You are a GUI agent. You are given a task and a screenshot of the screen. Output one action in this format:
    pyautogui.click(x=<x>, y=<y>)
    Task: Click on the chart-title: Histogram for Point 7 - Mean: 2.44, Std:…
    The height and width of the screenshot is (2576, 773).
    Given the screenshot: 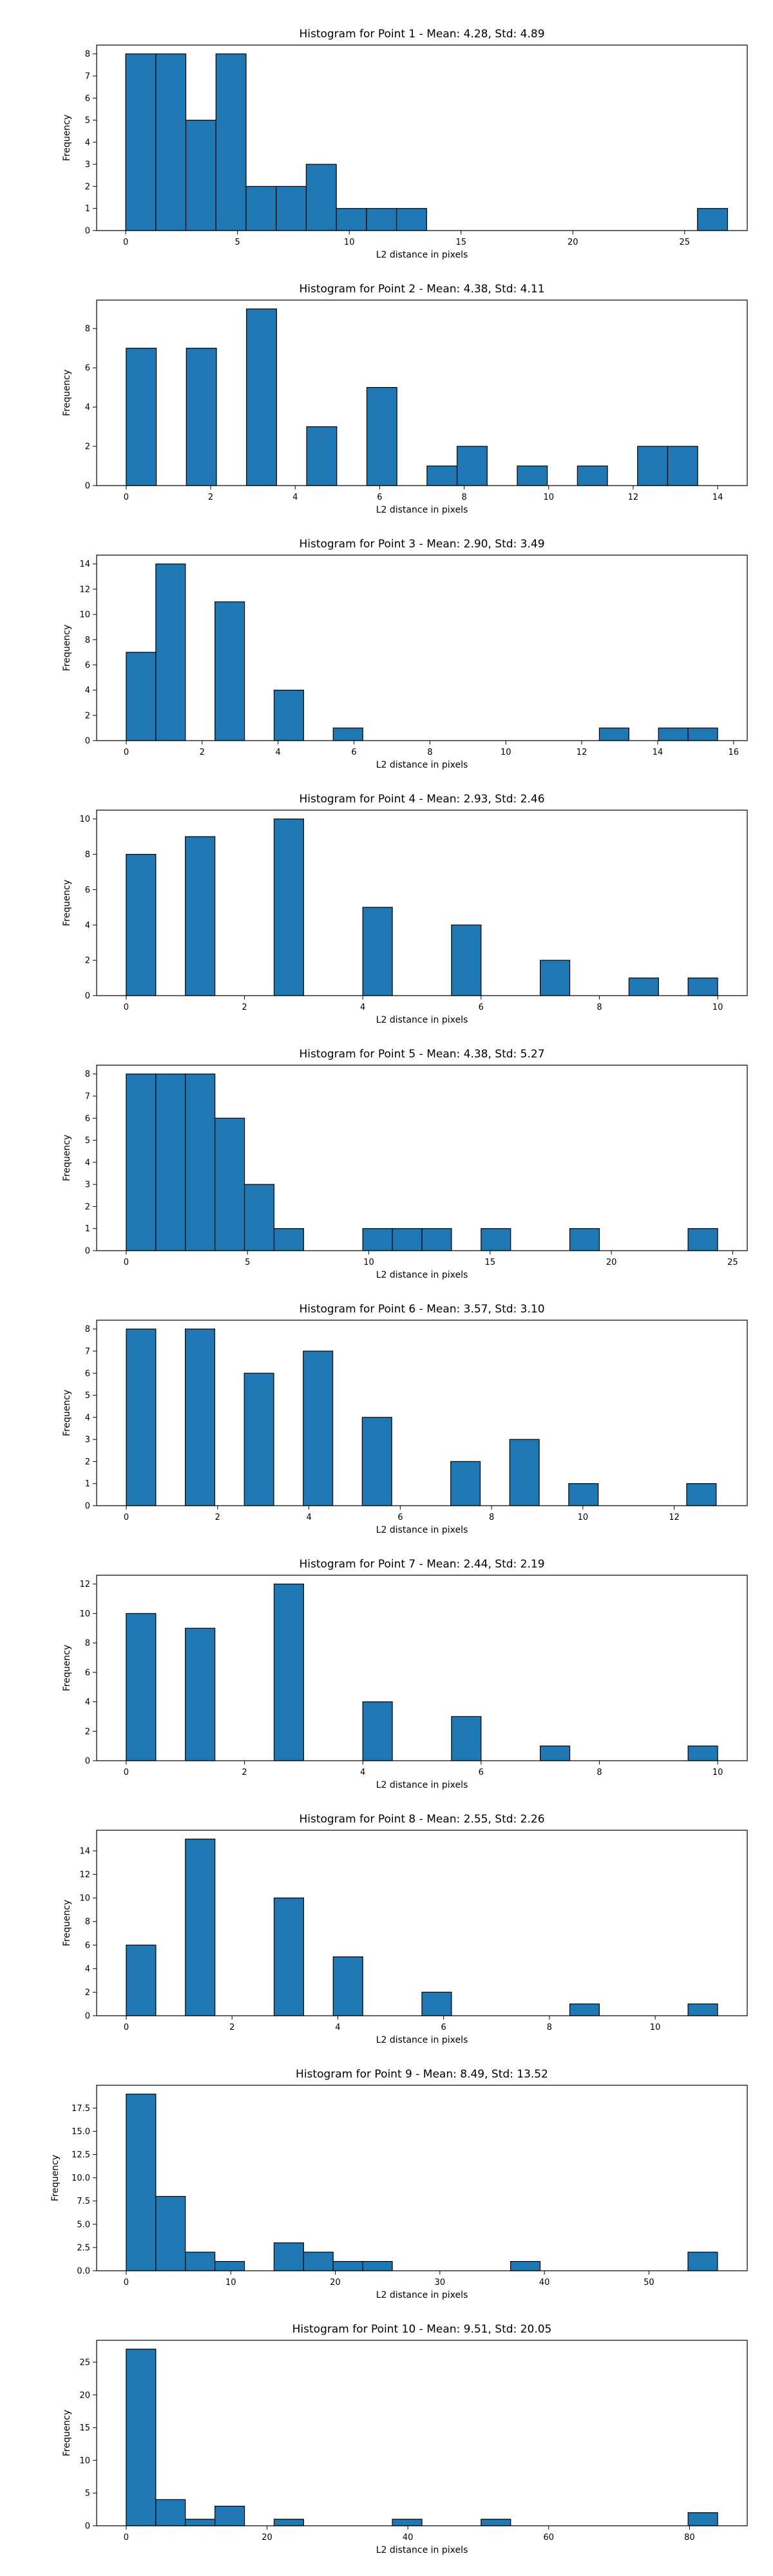 What is the action you would take?
    pyautogui.click(x=421, y=1564)
    